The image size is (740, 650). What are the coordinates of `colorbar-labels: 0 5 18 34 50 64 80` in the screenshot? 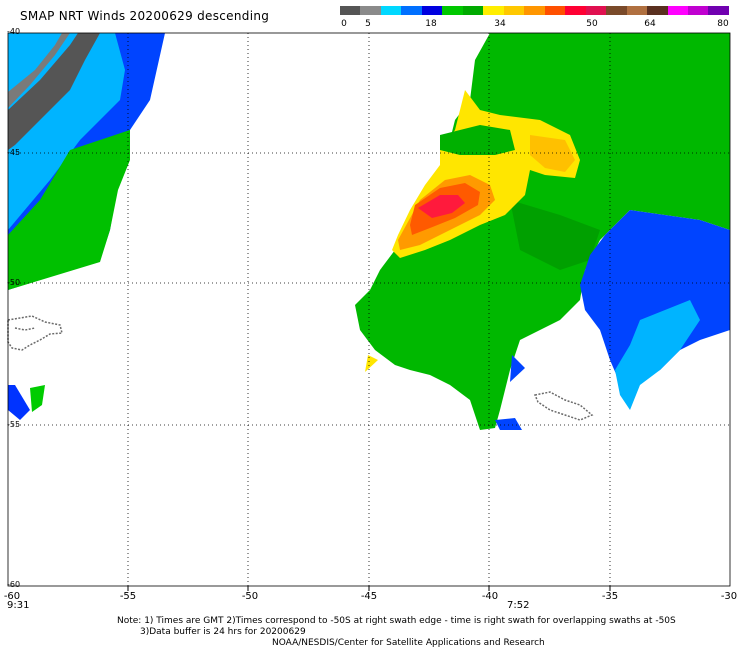 It's located at (534, 25).